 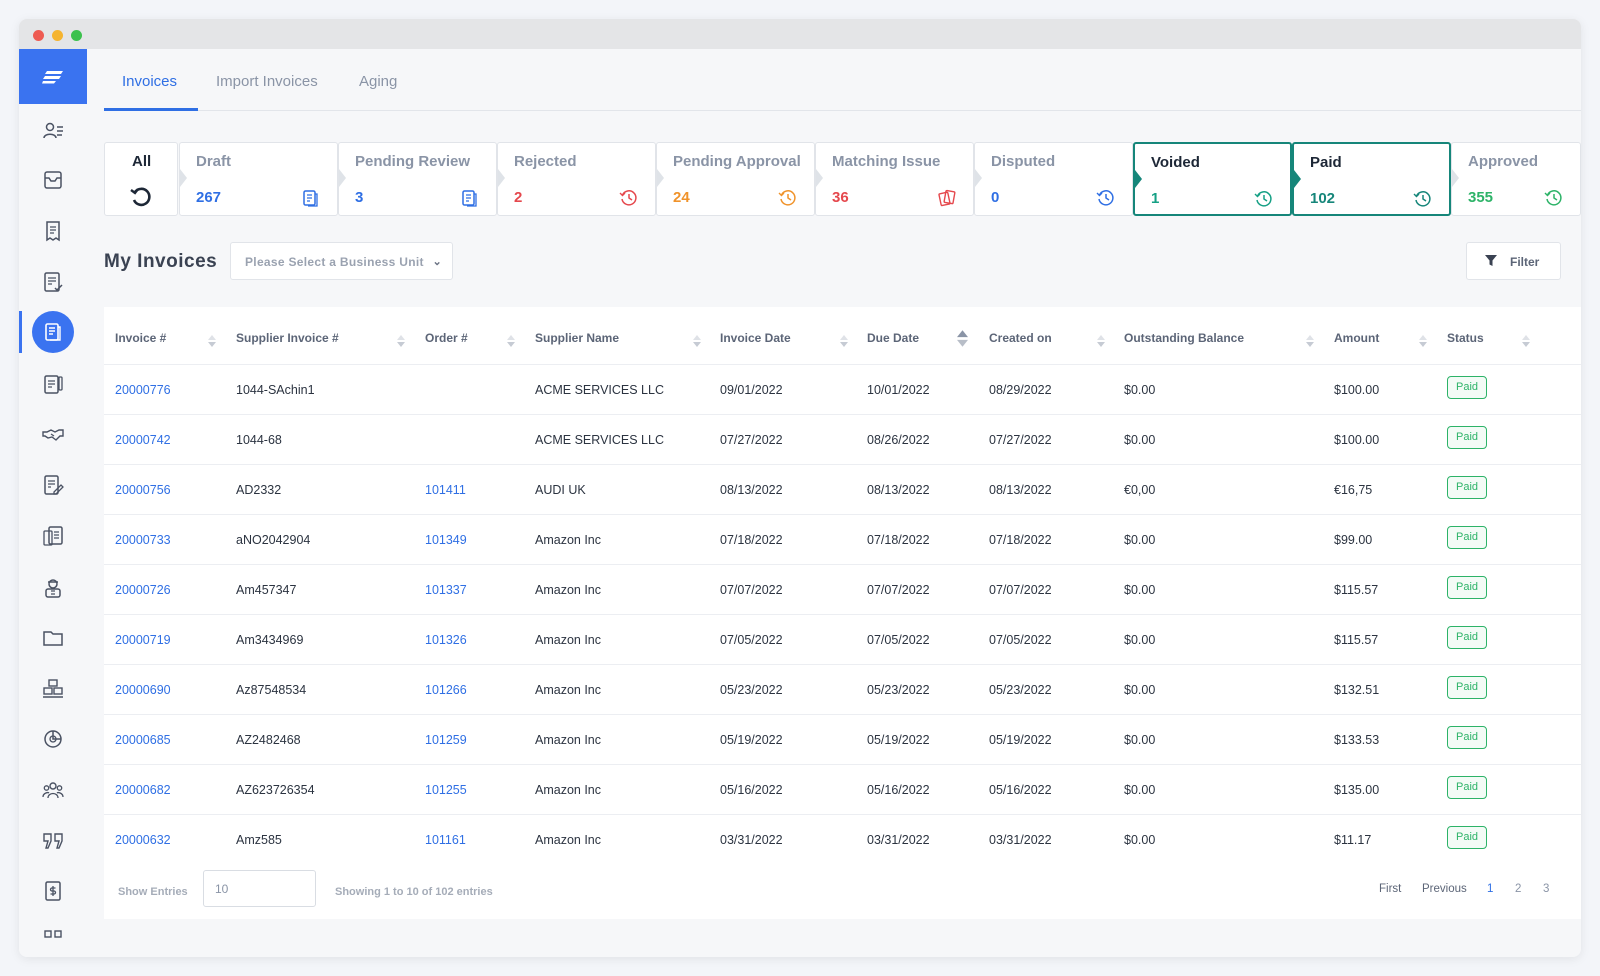 I want to click on order-number-link: 101411, so click(x=445, y=490).